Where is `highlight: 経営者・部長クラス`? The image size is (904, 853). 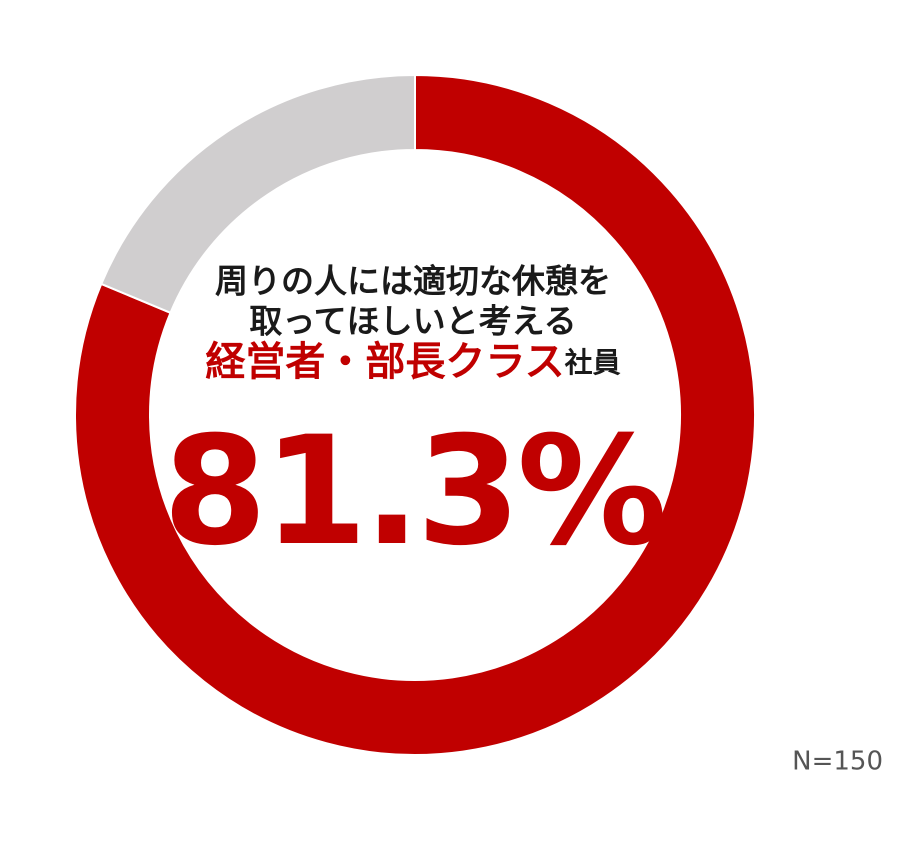 highlight: 経営者・部長クラス is located at coordinates (384, 362).